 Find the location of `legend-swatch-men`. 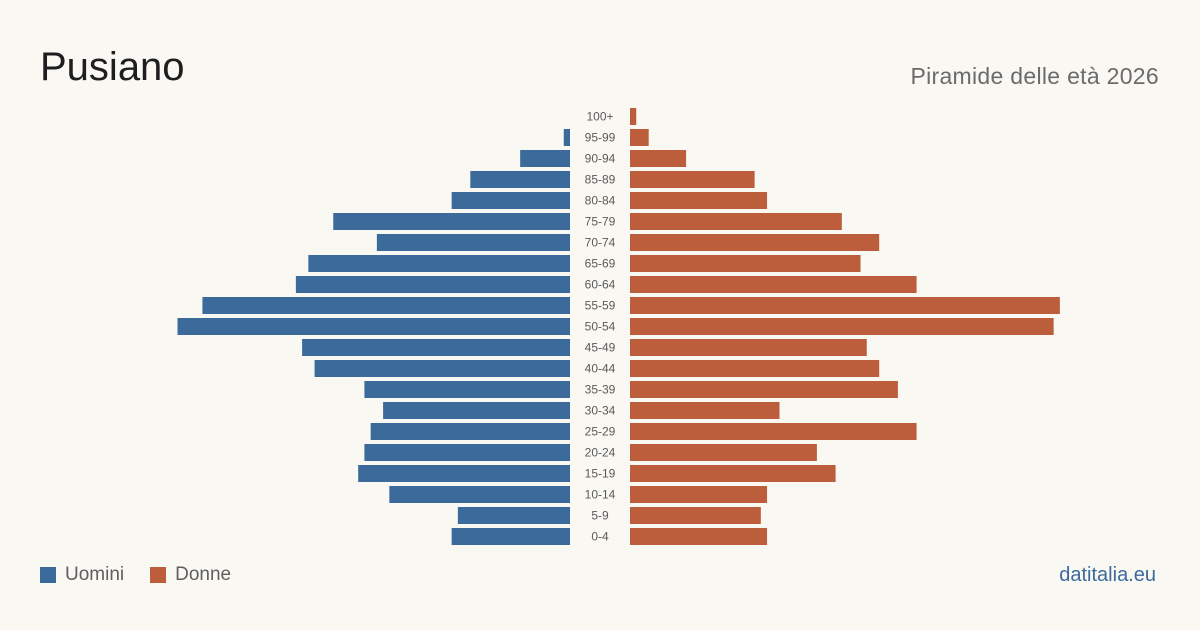

legend-swatch-men is located at coordinates (48, 575).